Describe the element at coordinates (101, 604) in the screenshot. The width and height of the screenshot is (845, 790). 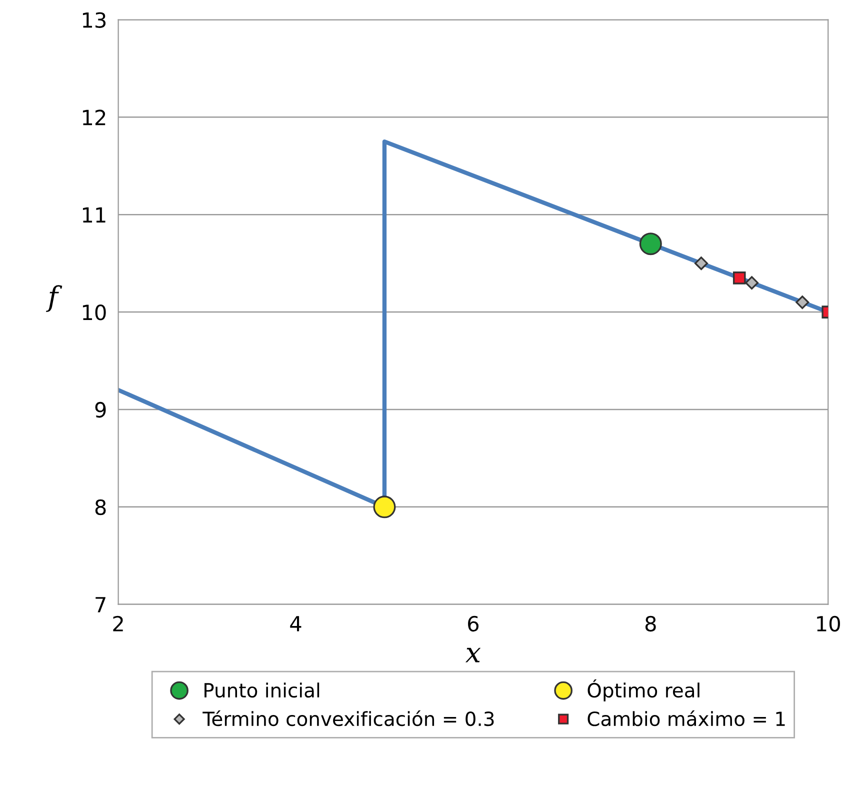
I see `y-tick-label: 7` at that location.